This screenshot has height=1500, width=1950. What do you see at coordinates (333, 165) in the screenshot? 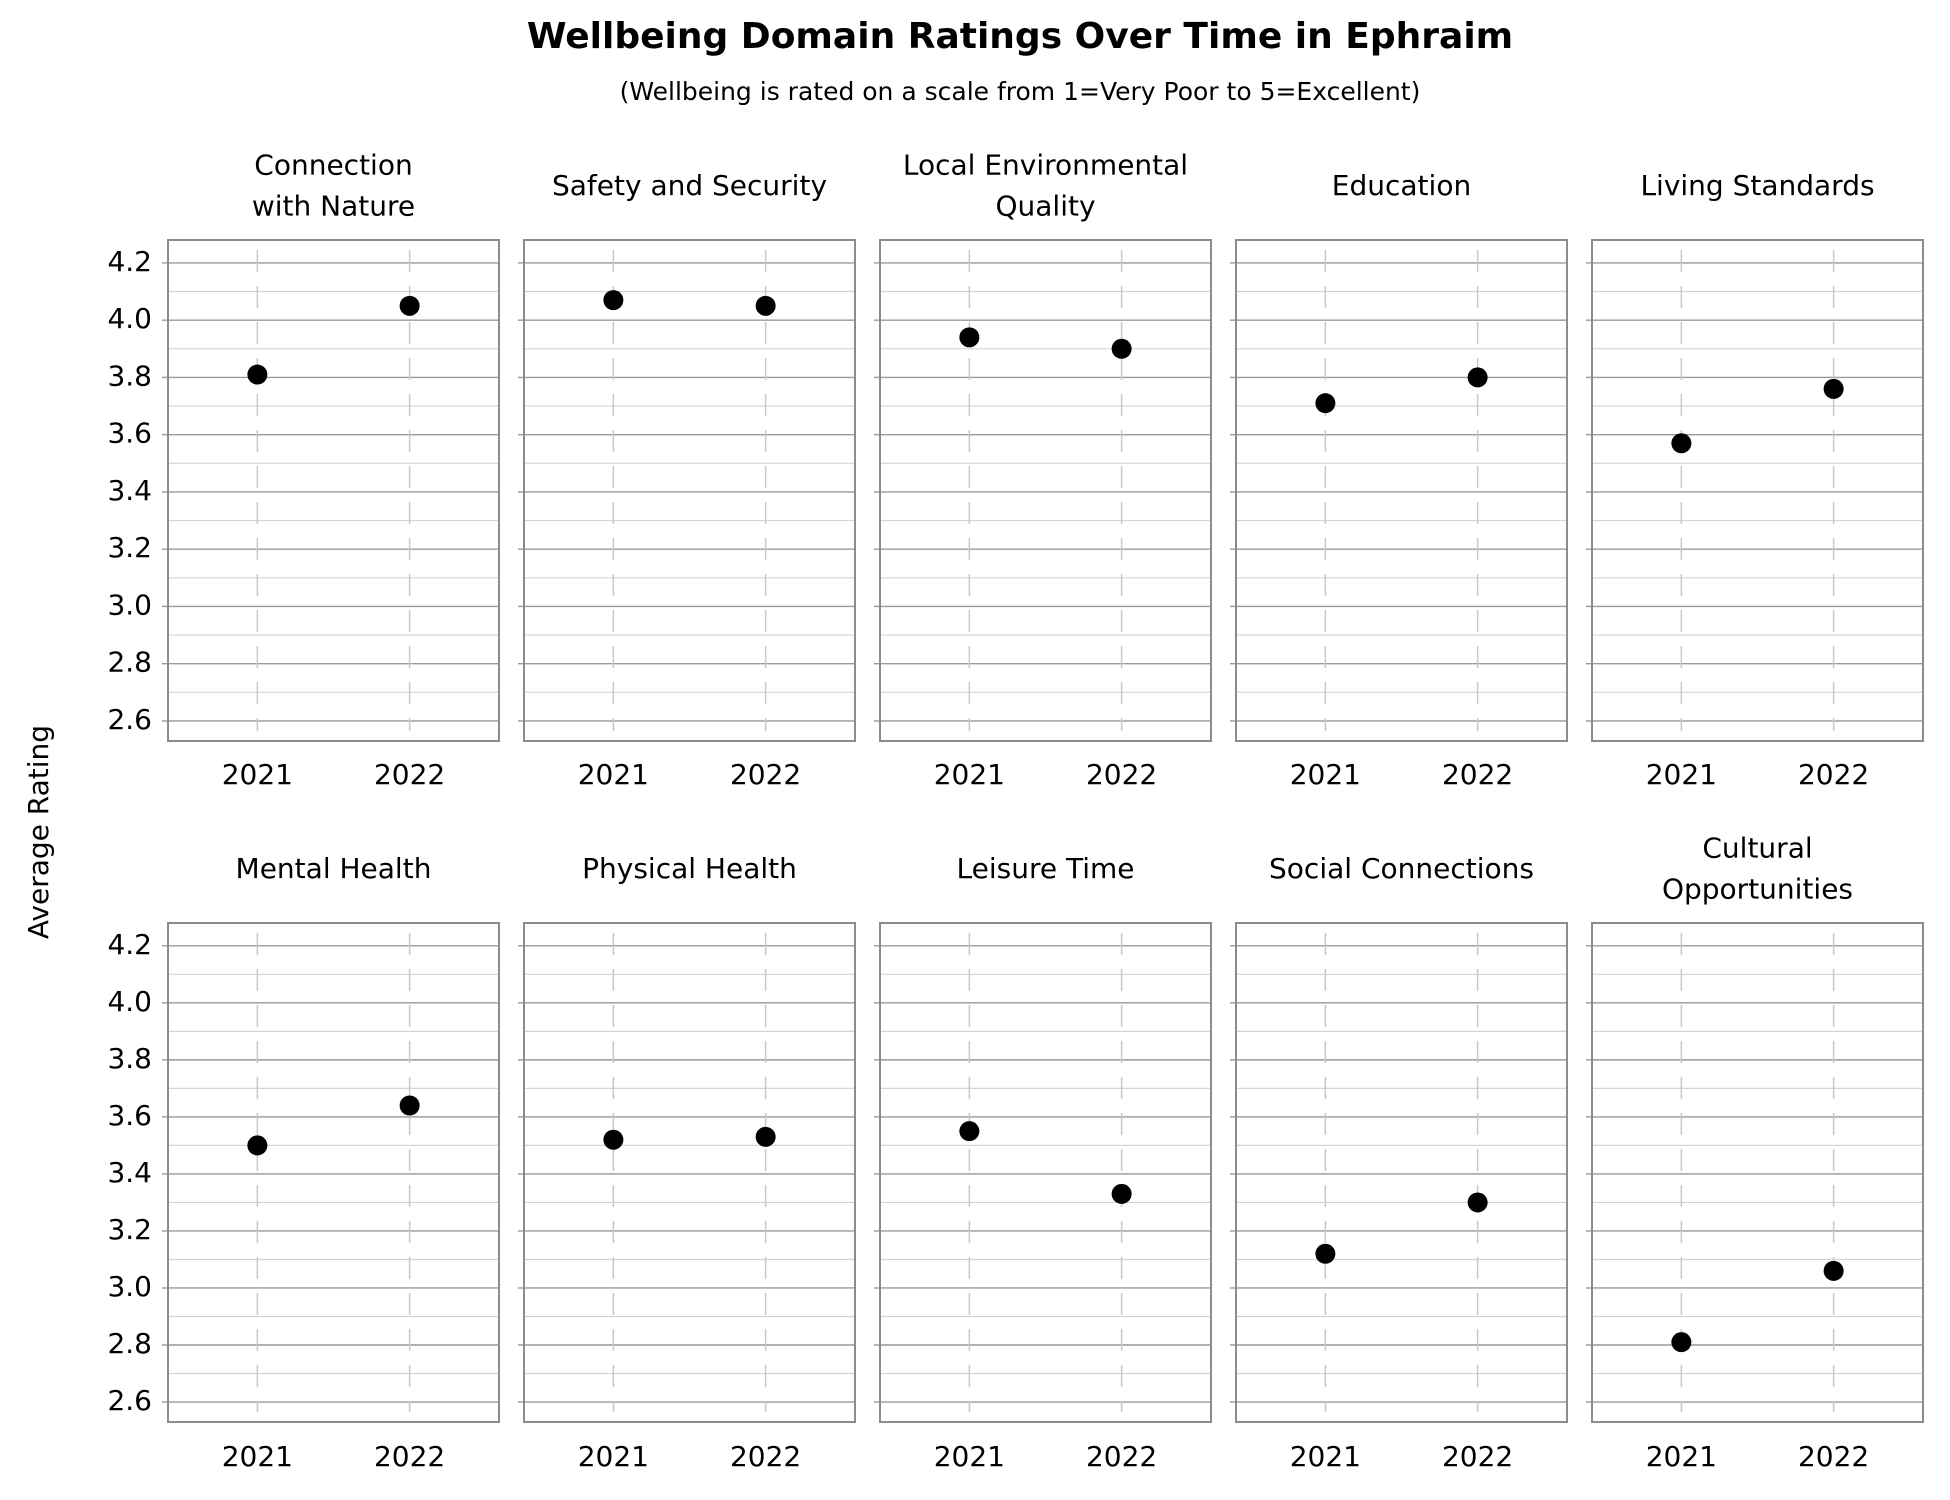
I see `panel-title: Connection` at bounding box center [333, 165].